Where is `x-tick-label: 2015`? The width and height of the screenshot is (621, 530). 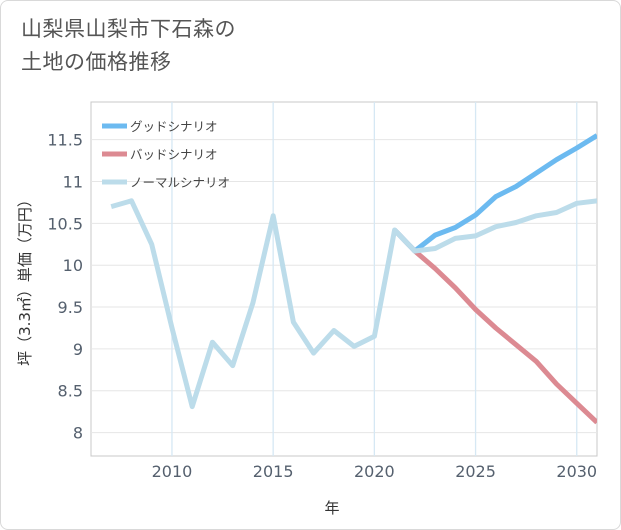
x-tick-label: 2015 is located at coordinates (273, 471).